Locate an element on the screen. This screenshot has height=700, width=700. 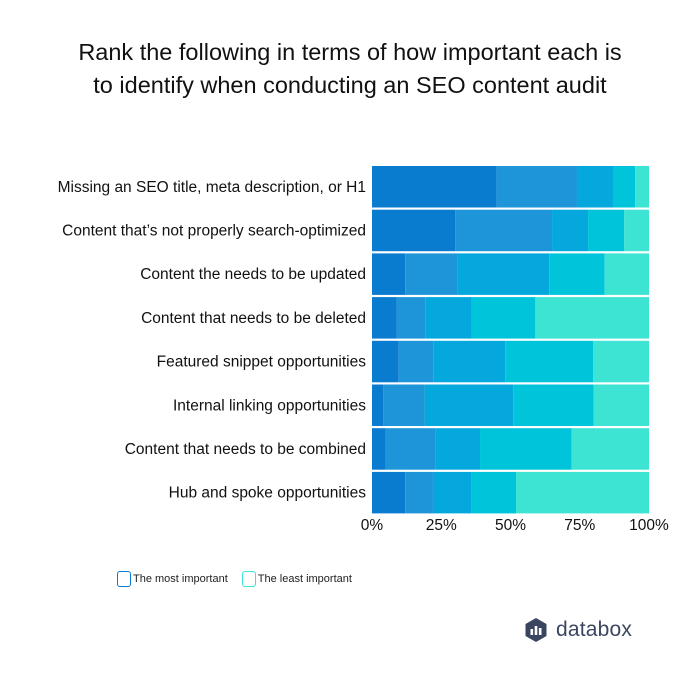
category-label-7: Content that needs to be combined is located at coordinates (245, 449).